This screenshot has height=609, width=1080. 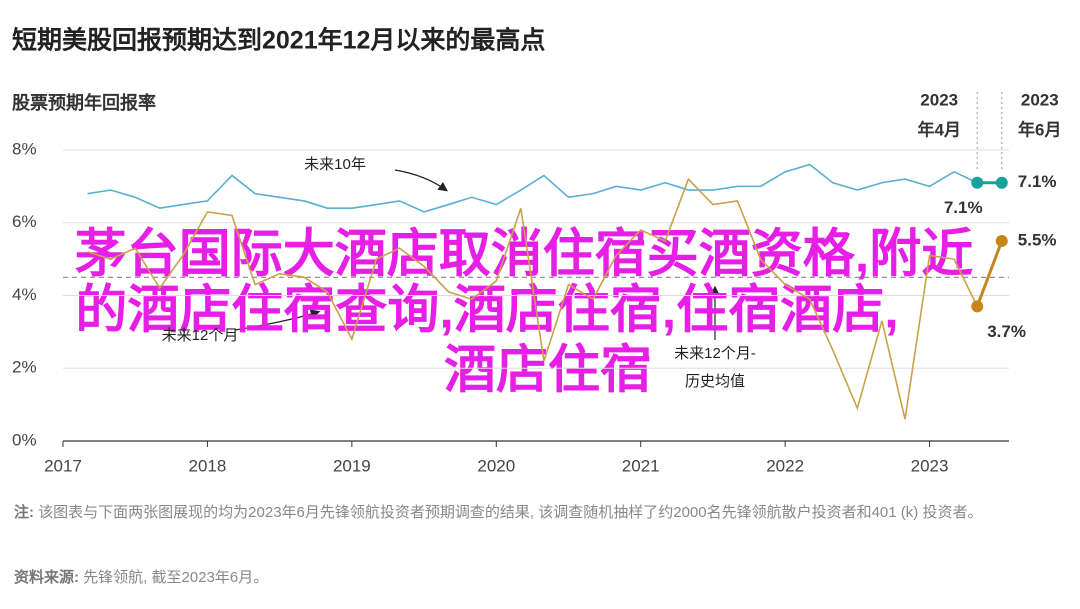 I want to click on y-tick-label: 0%, so click(x=24, y=439).